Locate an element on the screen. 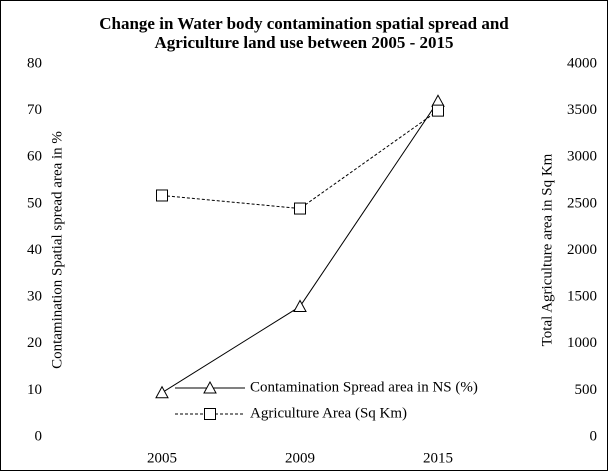 The width and height of the screenshot is (608, 471). y2-tick-label: 1000 is located at coordinates (582, 343).